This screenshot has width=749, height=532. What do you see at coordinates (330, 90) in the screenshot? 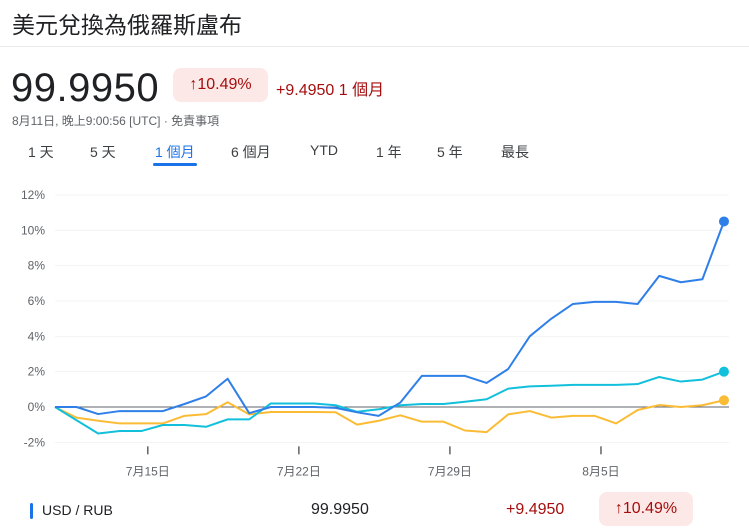
I see `change-absolute: +9.4950 1 個月` at bounding box center [330, 90].